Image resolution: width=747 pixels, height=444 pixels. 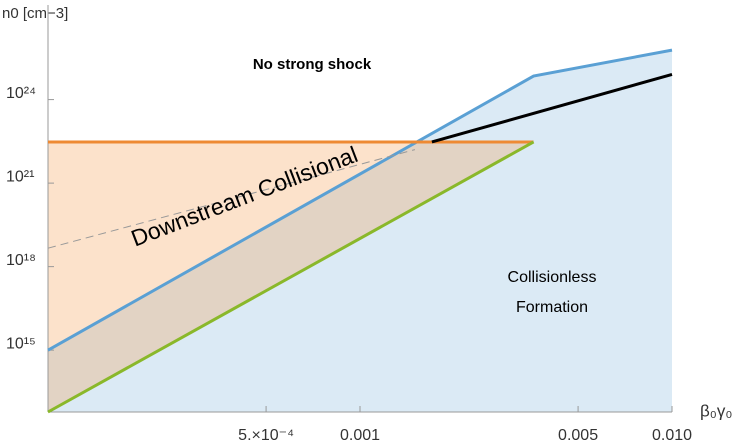 I want to click on y-tick-label: 10¹⁵, so click(x=21, y=343).